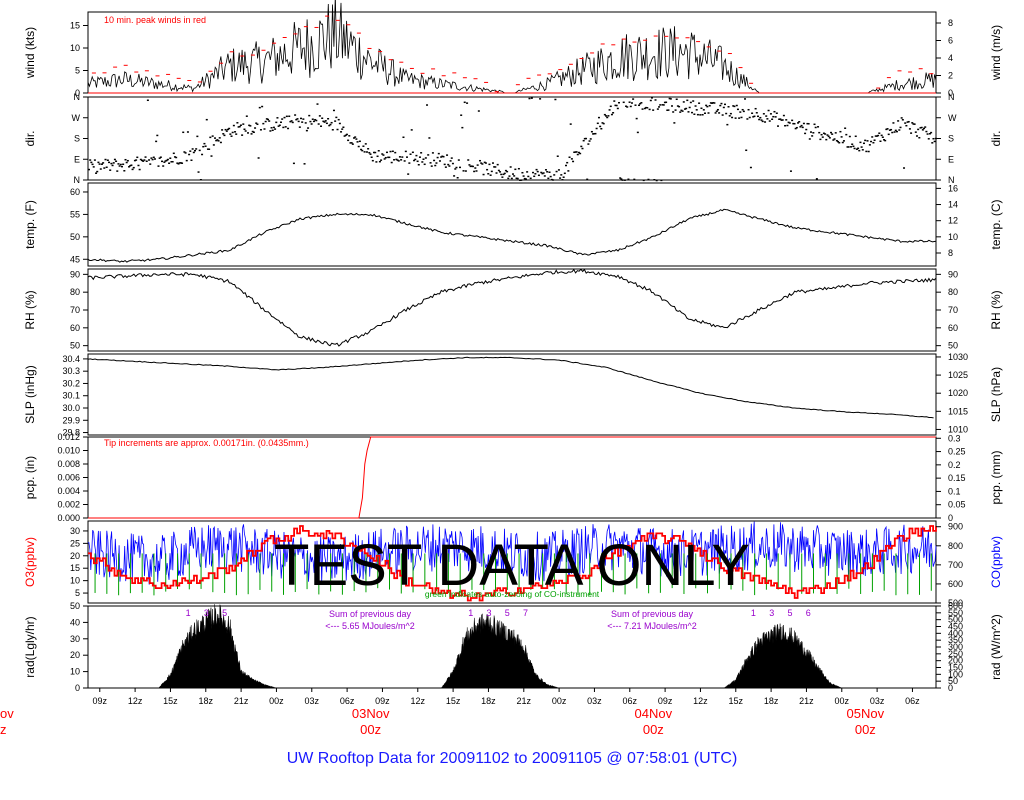 The width and height of the screenshot is (1024, 800). I want to click on axis-title-left: pcp. (in), so click(30, 477).